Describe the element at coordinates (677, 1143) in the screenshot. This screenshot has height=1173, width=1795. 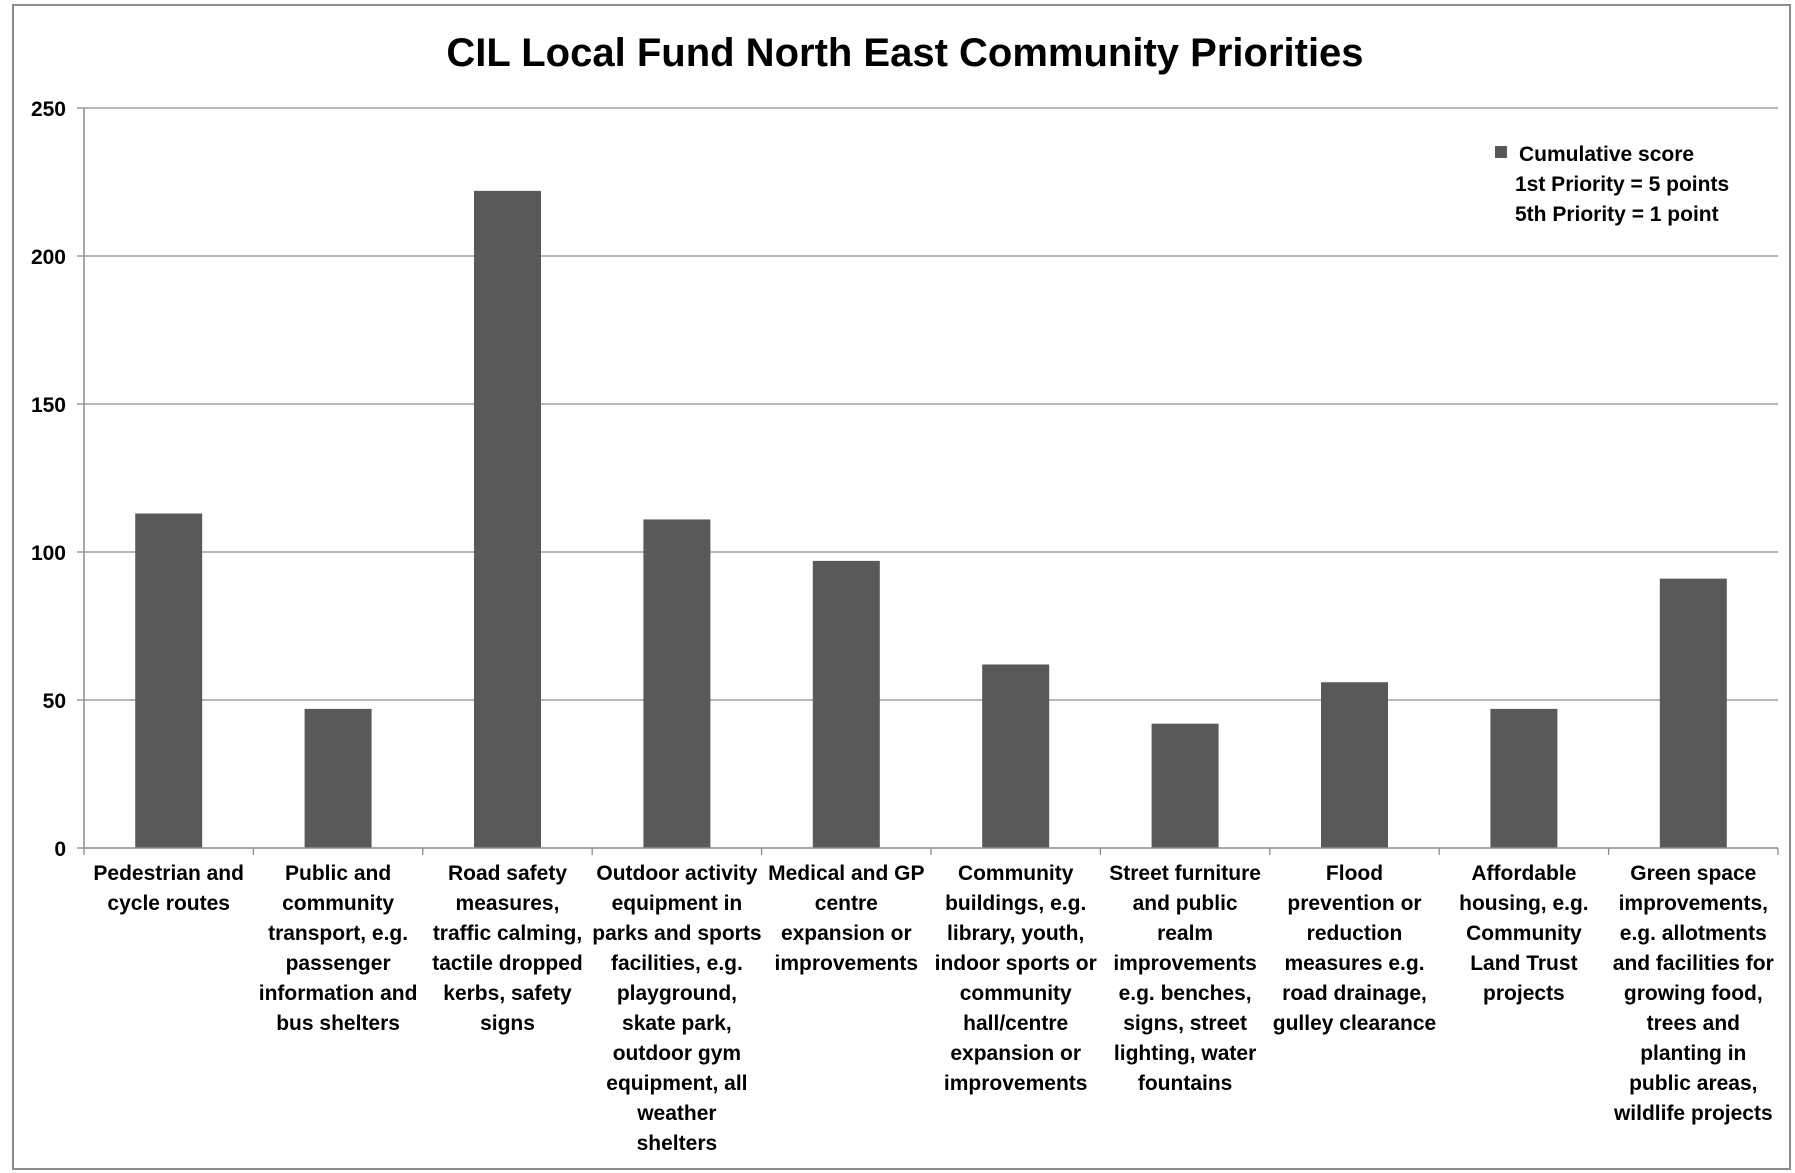
I see `x-tick-label-line: shelters` at that location.